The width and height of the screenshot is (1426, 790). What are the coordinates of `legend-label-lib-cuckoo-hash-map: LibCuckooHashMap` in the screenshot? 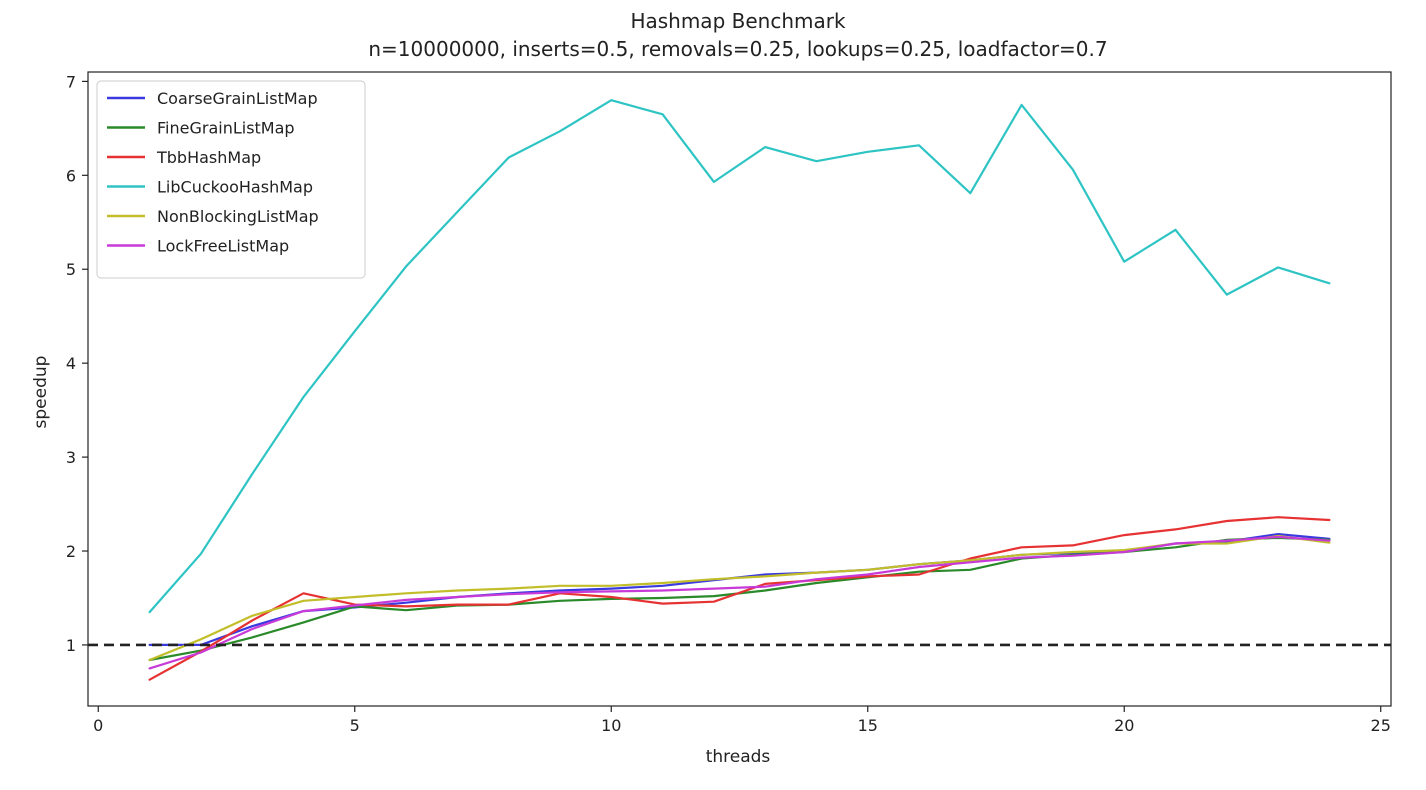 It's located at (235, 187).